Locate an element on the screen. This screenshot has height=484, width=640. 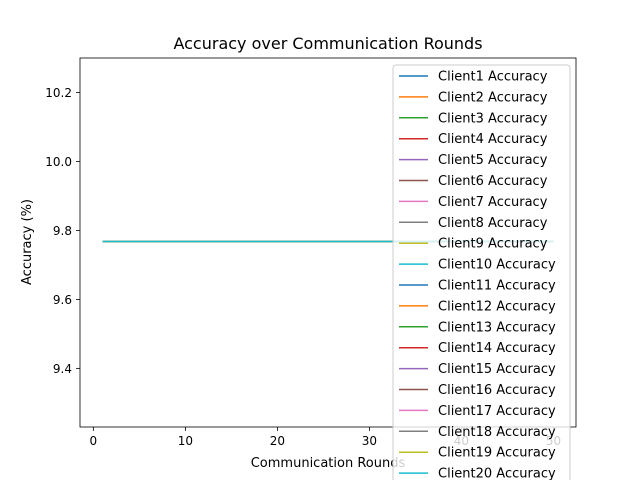
y-tick-label: 9.6 is located at coordinates (62, 300).